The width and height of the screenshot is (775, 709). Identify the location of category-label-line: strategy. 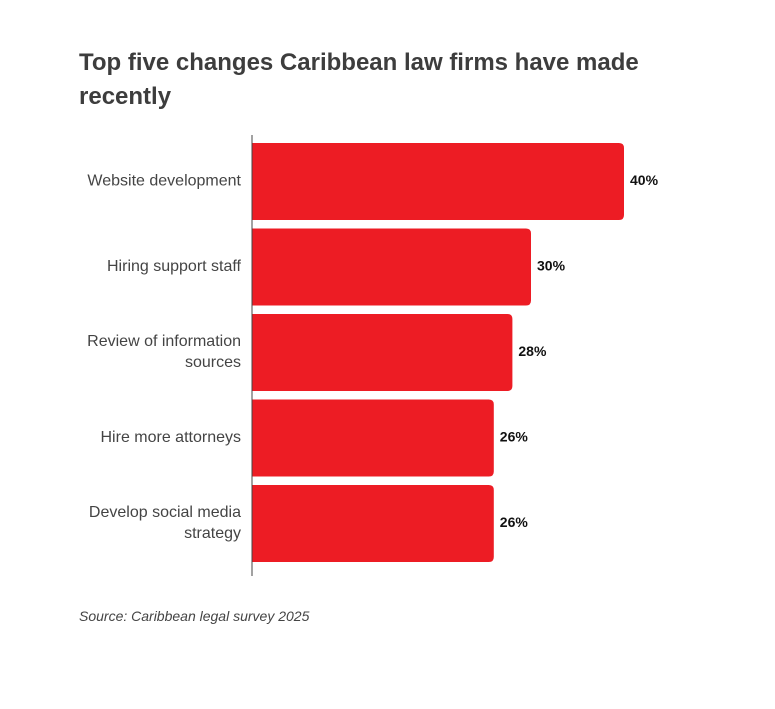
(212, 533).